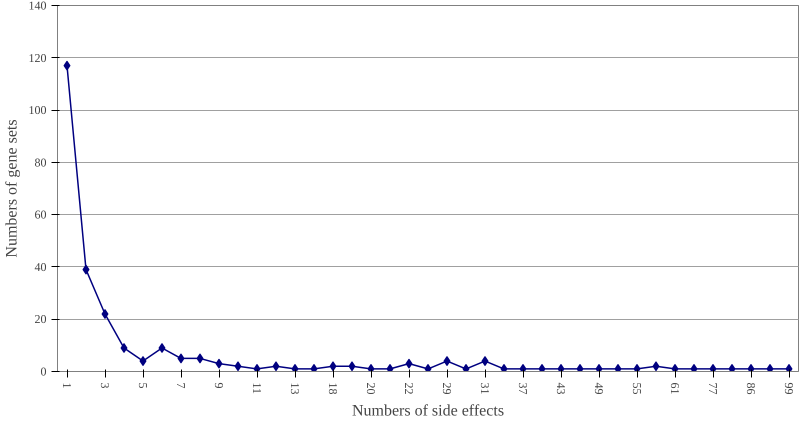  I want to click on y-tick-label: 80, so click(40, 162).